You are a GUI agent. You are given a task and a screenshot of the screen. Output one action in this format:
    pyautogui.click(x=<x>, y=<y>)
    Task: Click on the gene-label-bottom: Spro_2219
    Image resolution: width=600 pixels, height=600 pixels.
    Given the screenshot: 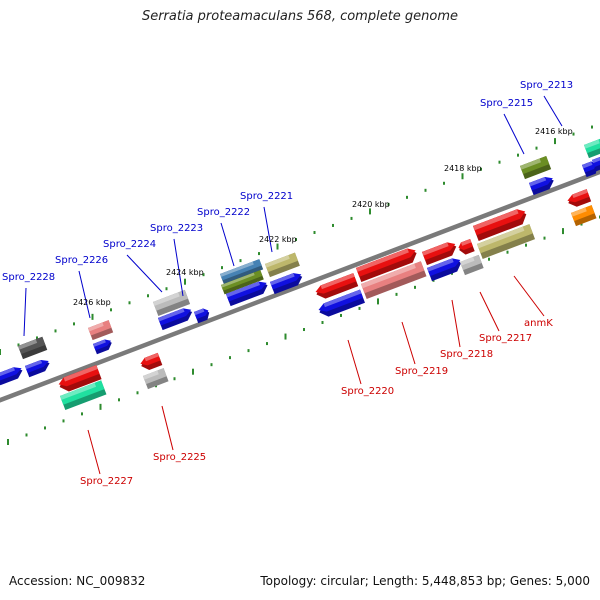 What is the action you would take?
    pyautogui.click(x=421, y=371)
    